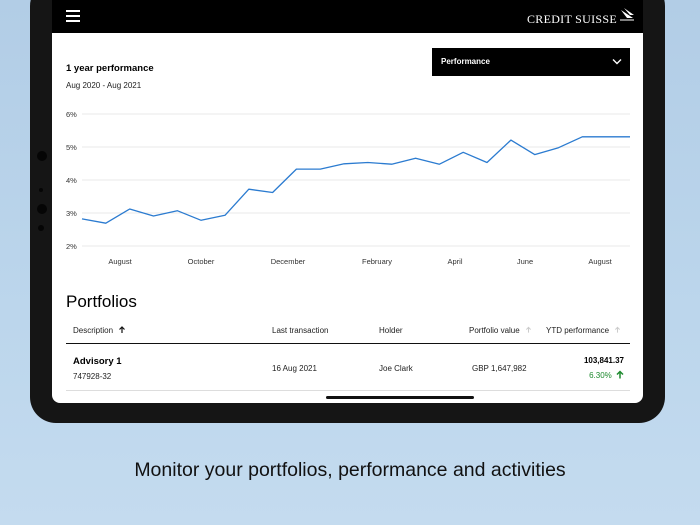 This screenshot has width=700, height=525. Describe the element at coordinates (71, 213) in the screenshot. I see `y-tick-label: 3%` at that location.